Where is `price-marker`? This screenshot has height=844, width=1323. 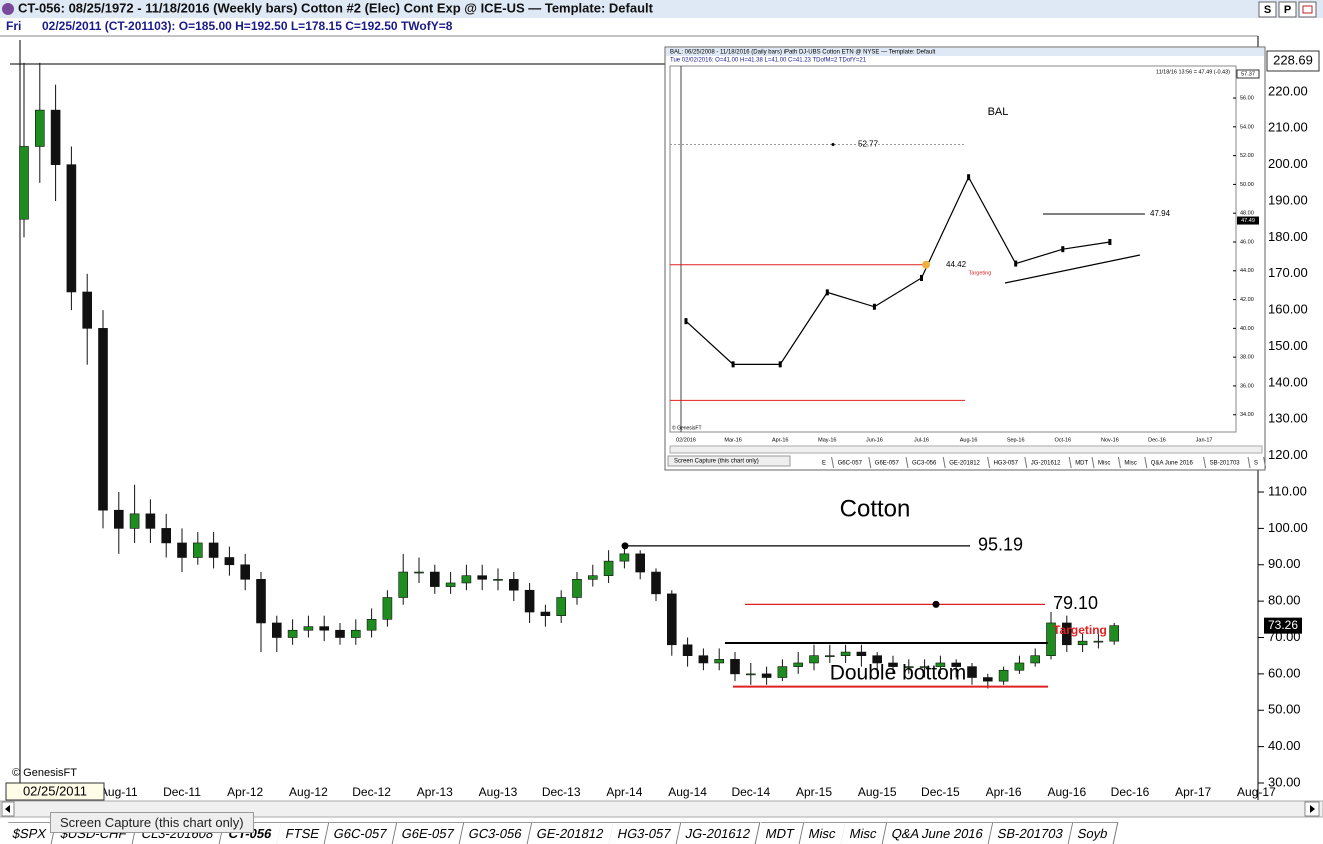 price-marker is located at coordinates (1110, 241).